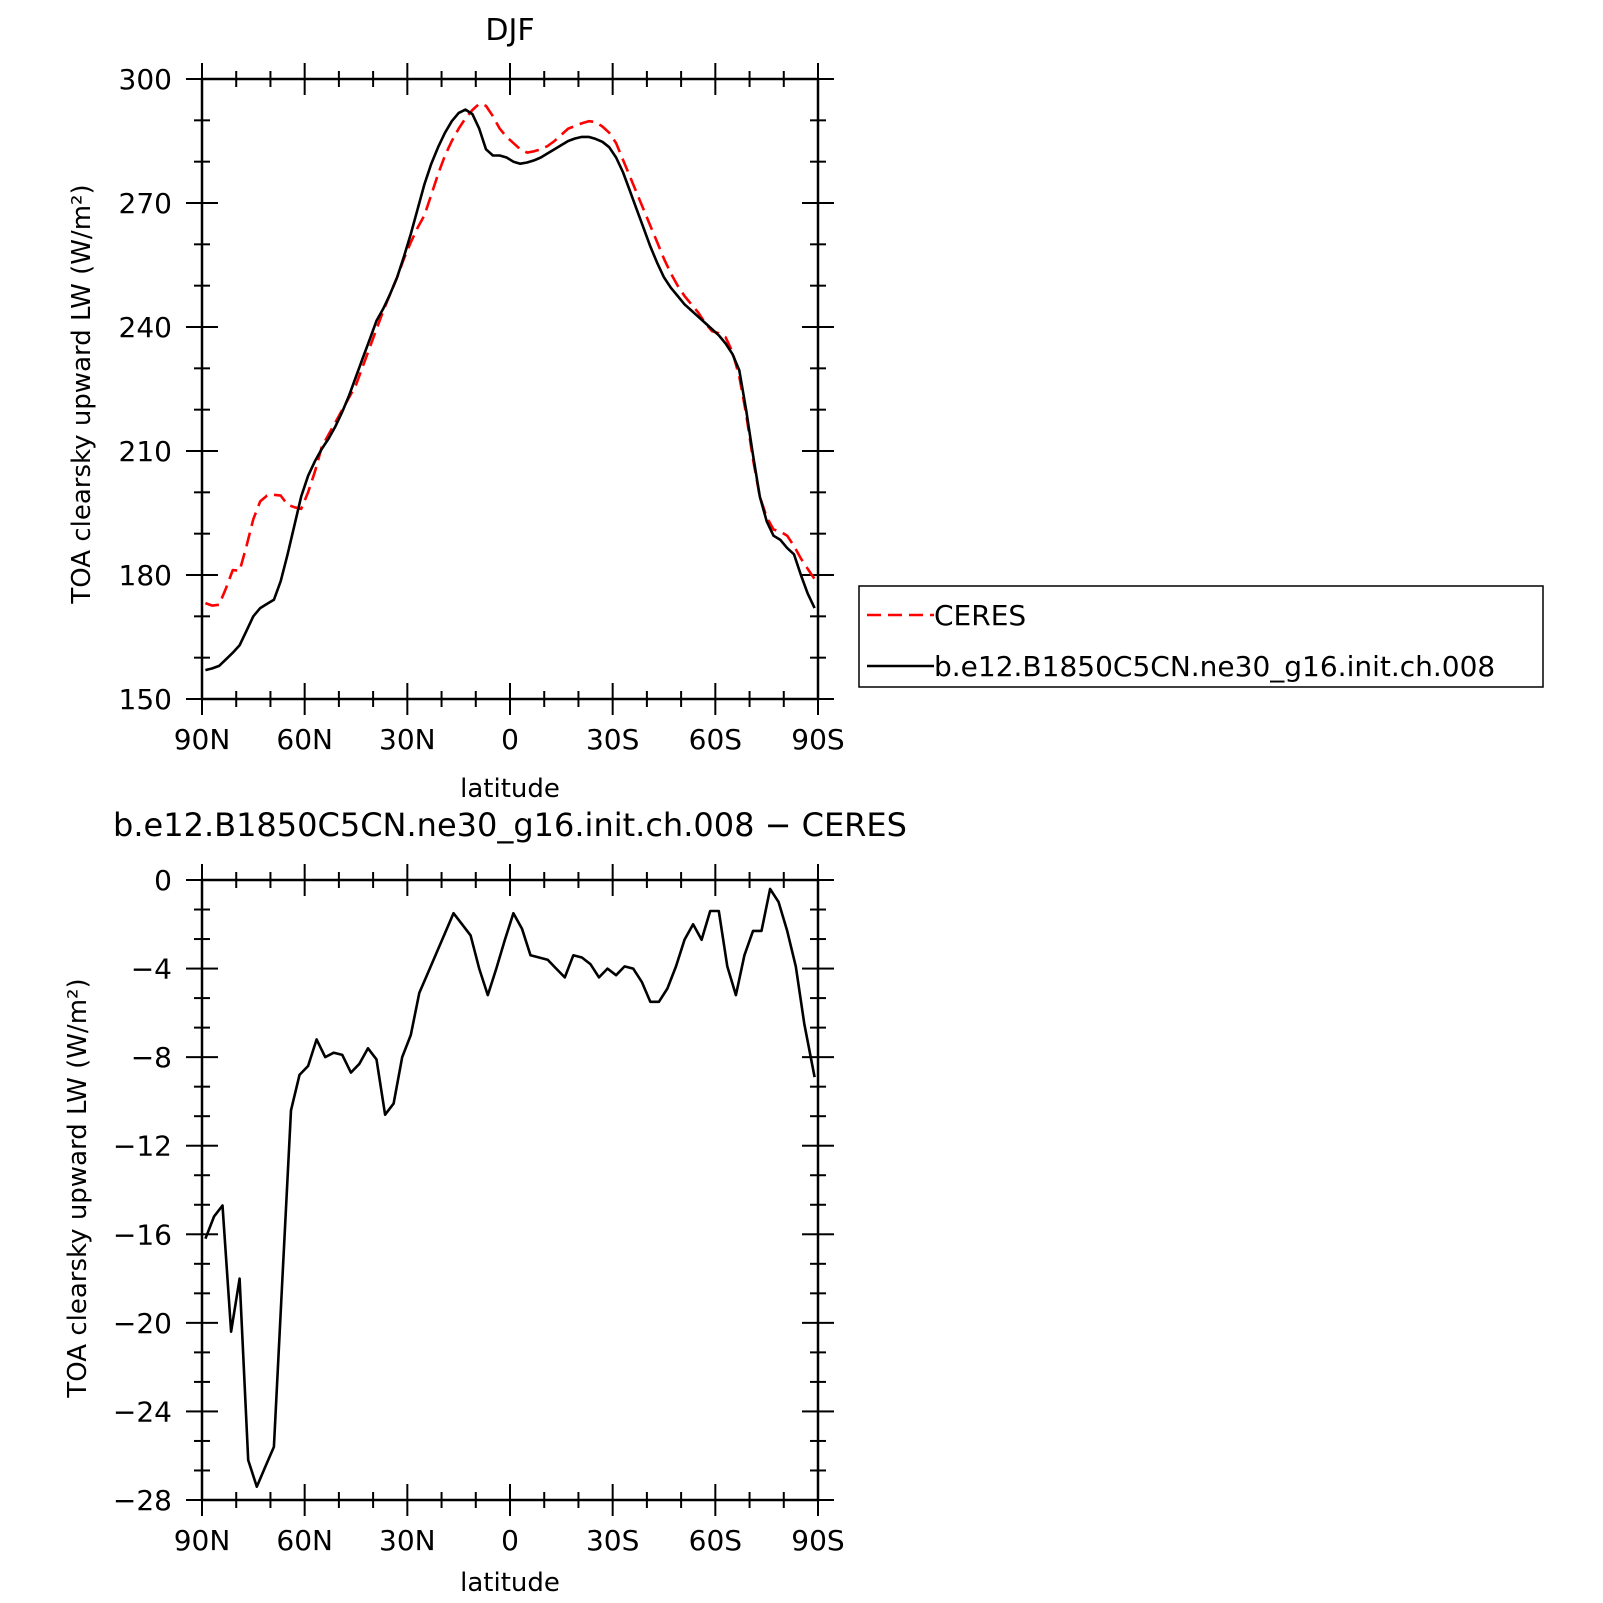 The height and width of the screenshot is (1603, 1603). What do you see at coordinates (145, 699) in the screenshot?
I see `top-panel-y-tick-label: 150` at bounding box center [145, 699].